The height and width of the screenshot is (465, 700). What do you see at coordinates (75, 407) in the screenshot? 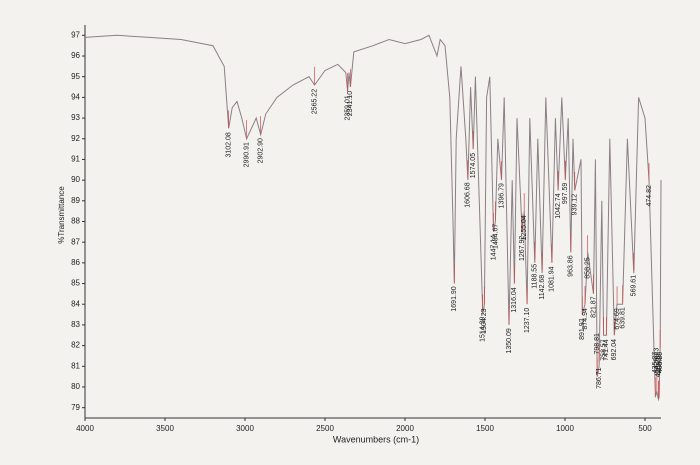
I see `y-tick-label: 79` at bounding box center [75, 407].